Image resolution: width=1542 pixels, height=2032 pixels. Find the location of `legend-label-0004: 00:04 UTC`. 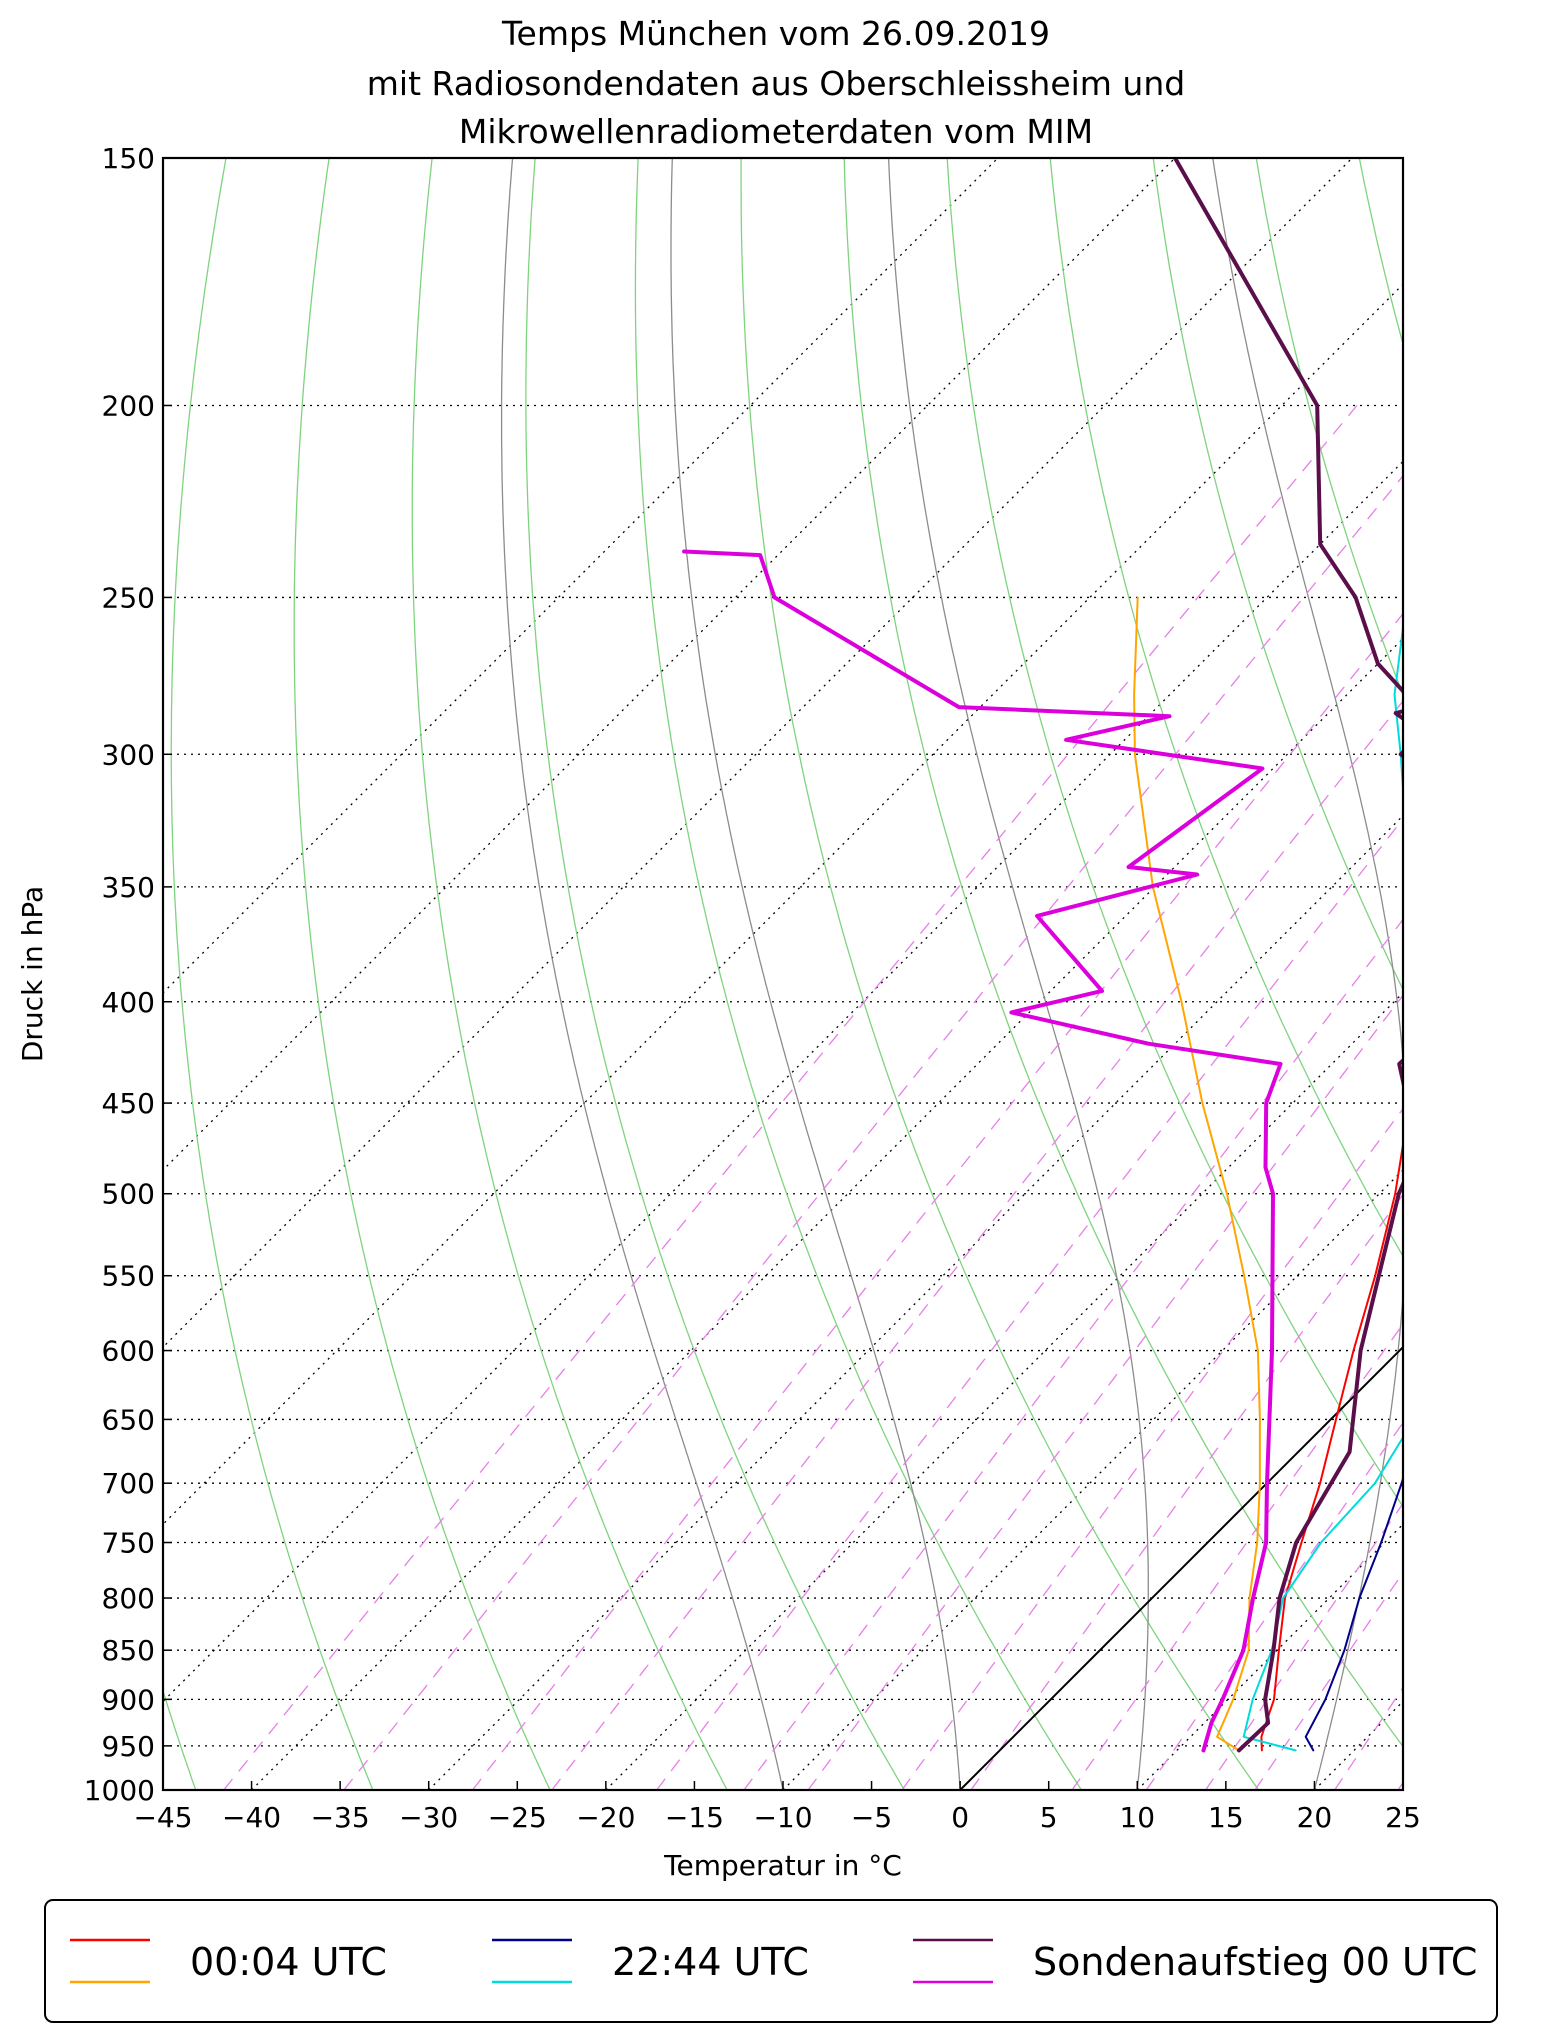

legend-label-0004: 00:04 UTC is located at coordinates (288, 1962).